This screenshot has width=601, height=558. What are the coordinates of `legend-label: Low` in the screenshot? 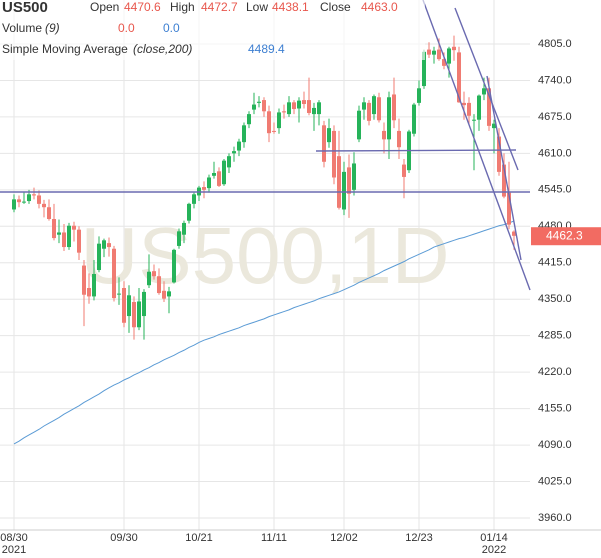 It's located at (257, 7).